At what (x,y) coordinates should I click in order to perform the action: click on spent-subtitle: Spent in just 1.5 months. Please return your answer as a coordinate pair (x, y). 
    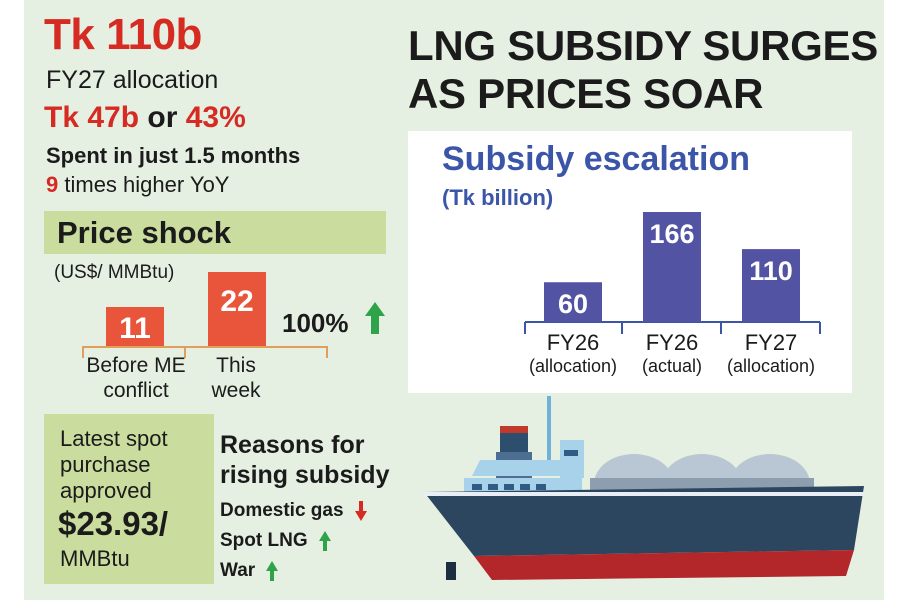
    Looking at the image, I should click on (173, 155).